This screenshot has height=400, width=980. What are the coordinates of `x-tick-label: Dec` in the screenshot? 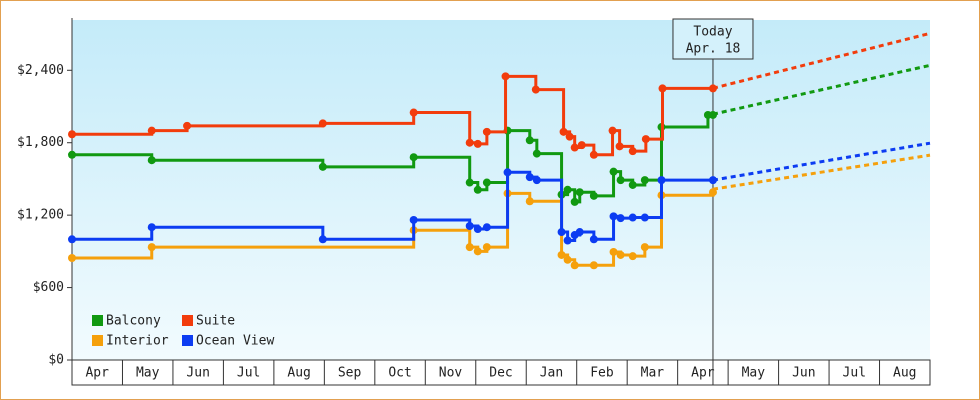 It's located at (500, 373).